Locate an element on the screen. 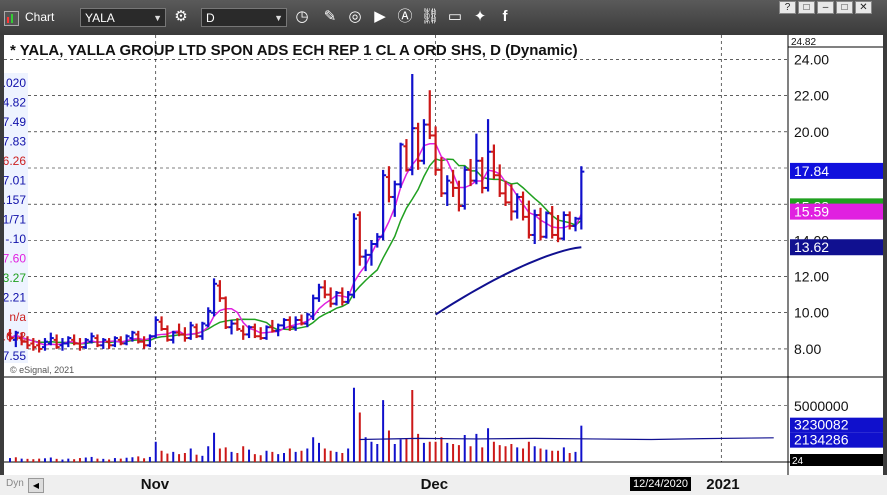  price-tick-label: 24.00 is located at coordinates (811, 59).